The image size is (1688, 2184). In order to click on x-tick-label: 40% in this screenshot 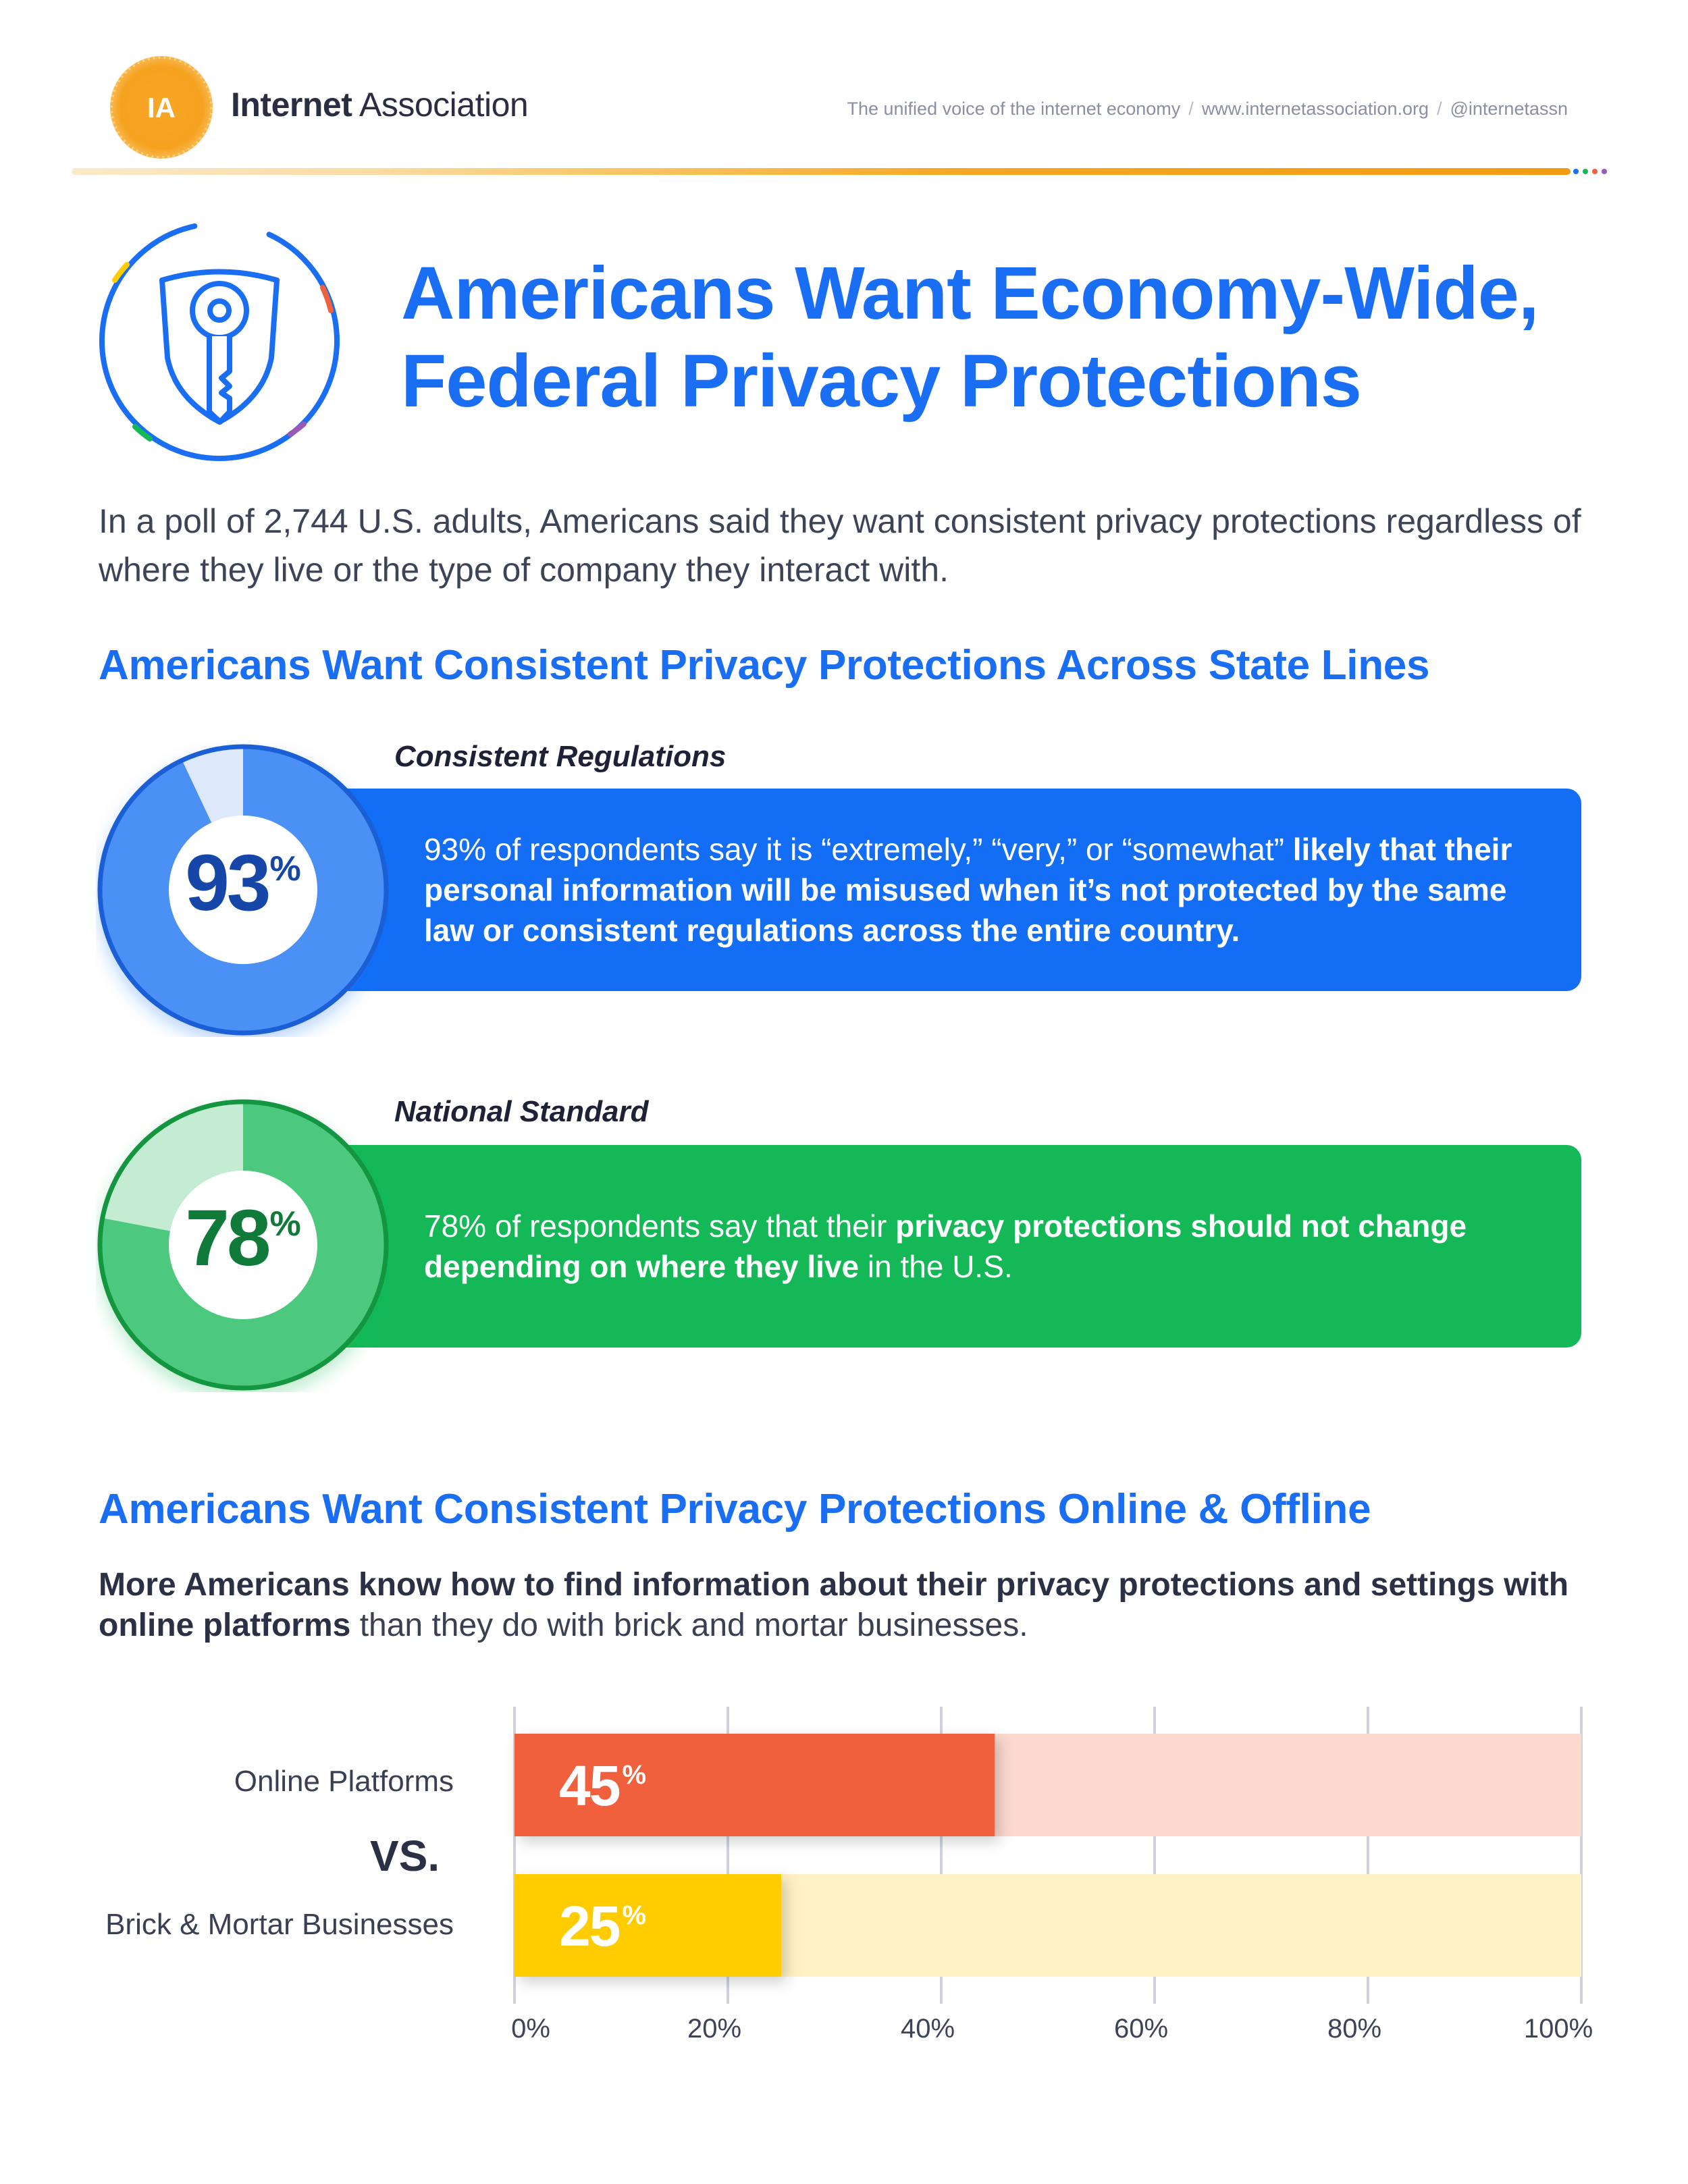, I will do `click(928, 2029)`.